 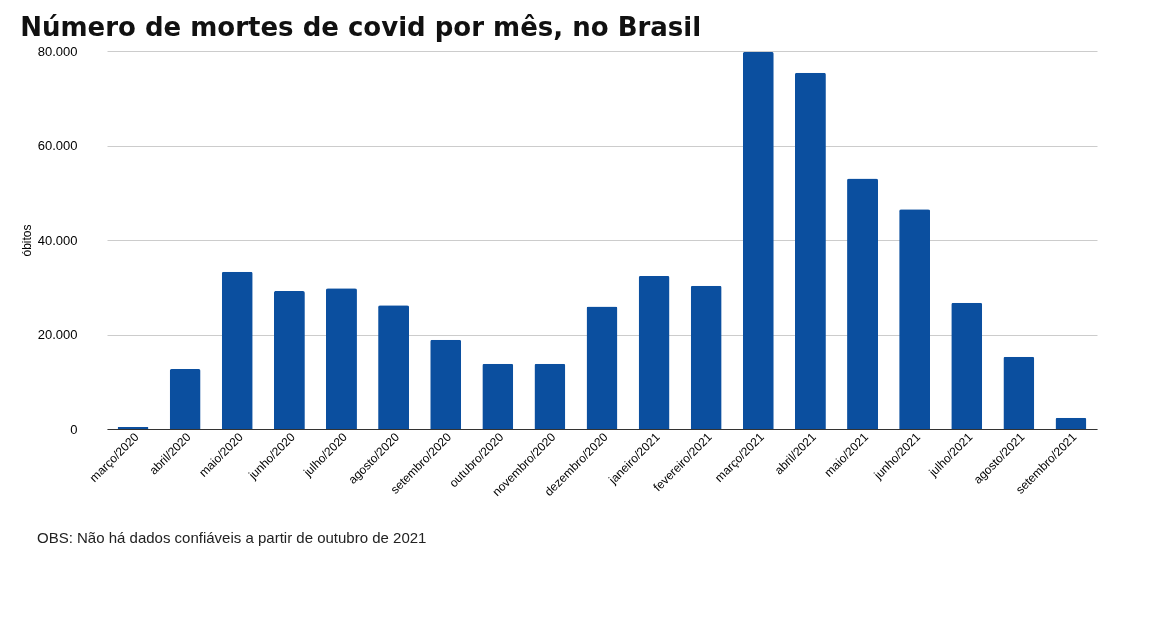 I want to click on y-tick-label: 40.000, so click(x=57, y=240).